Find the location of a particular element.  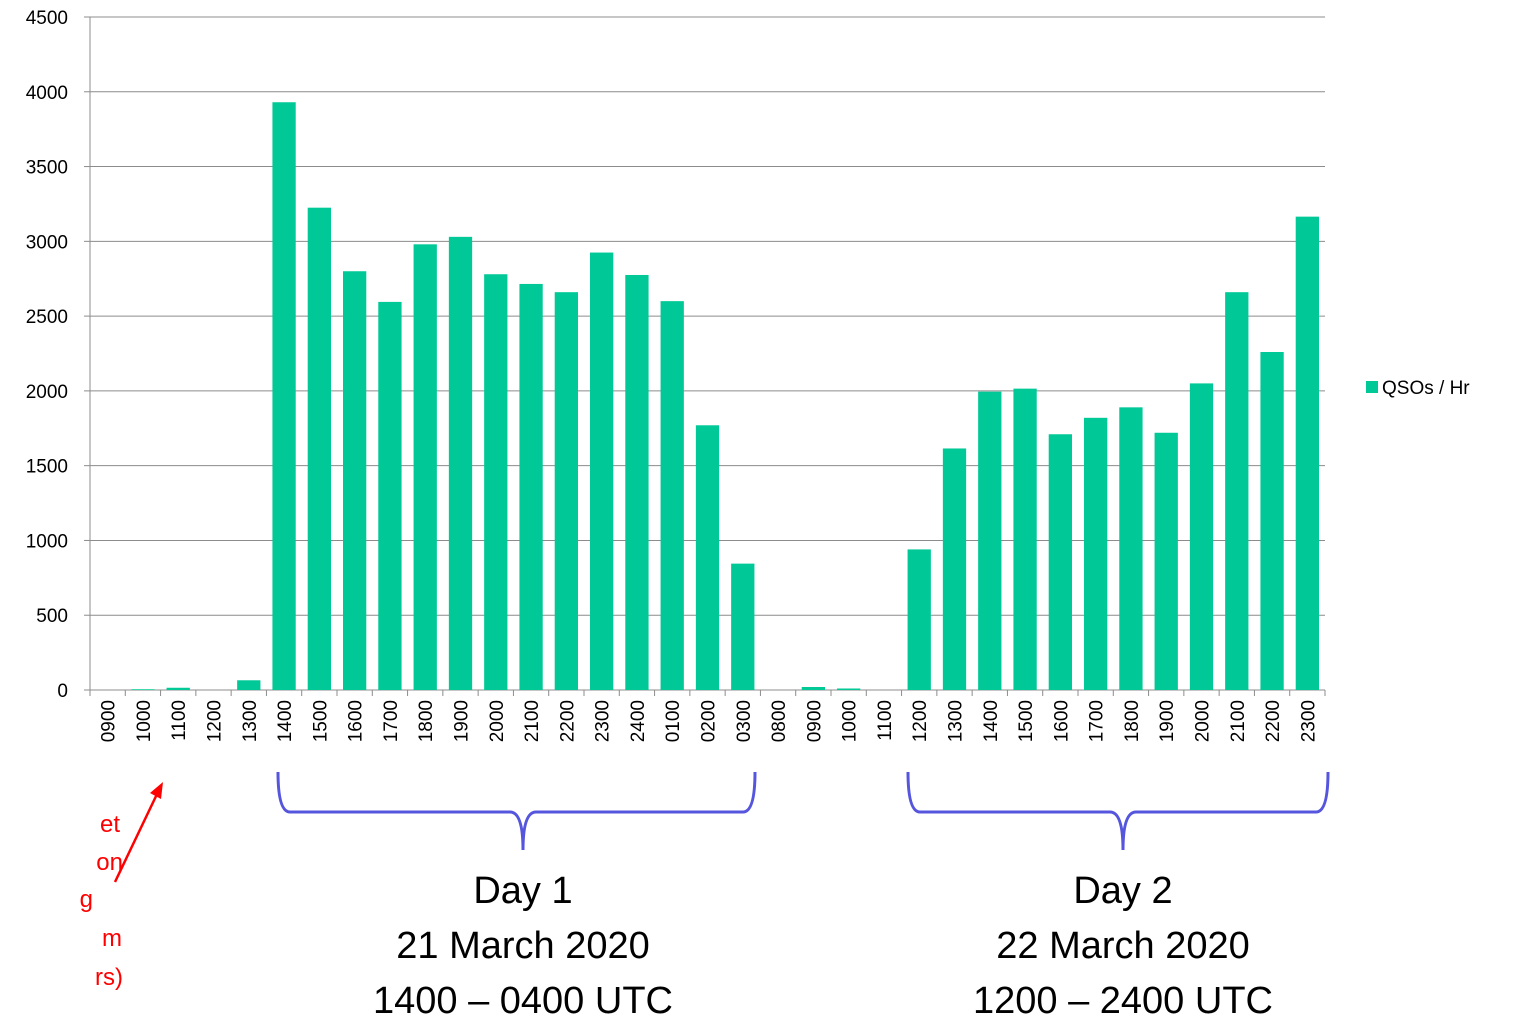

y-tick-label: 1500 is located at coordinates (47, 467).